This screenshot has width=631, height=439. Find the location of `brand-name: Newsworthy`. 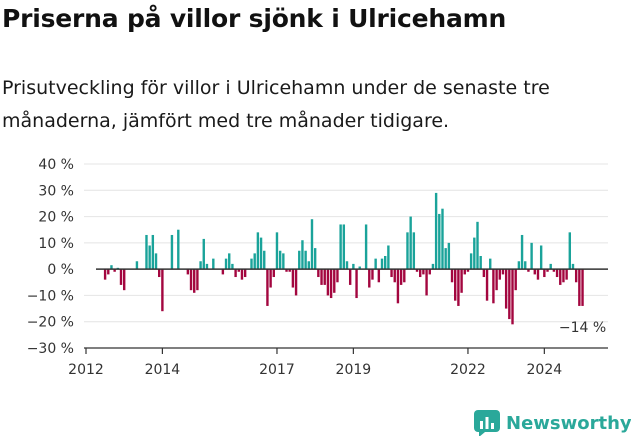

brand-name: Newsworthy is located at coordinates (568, 423).